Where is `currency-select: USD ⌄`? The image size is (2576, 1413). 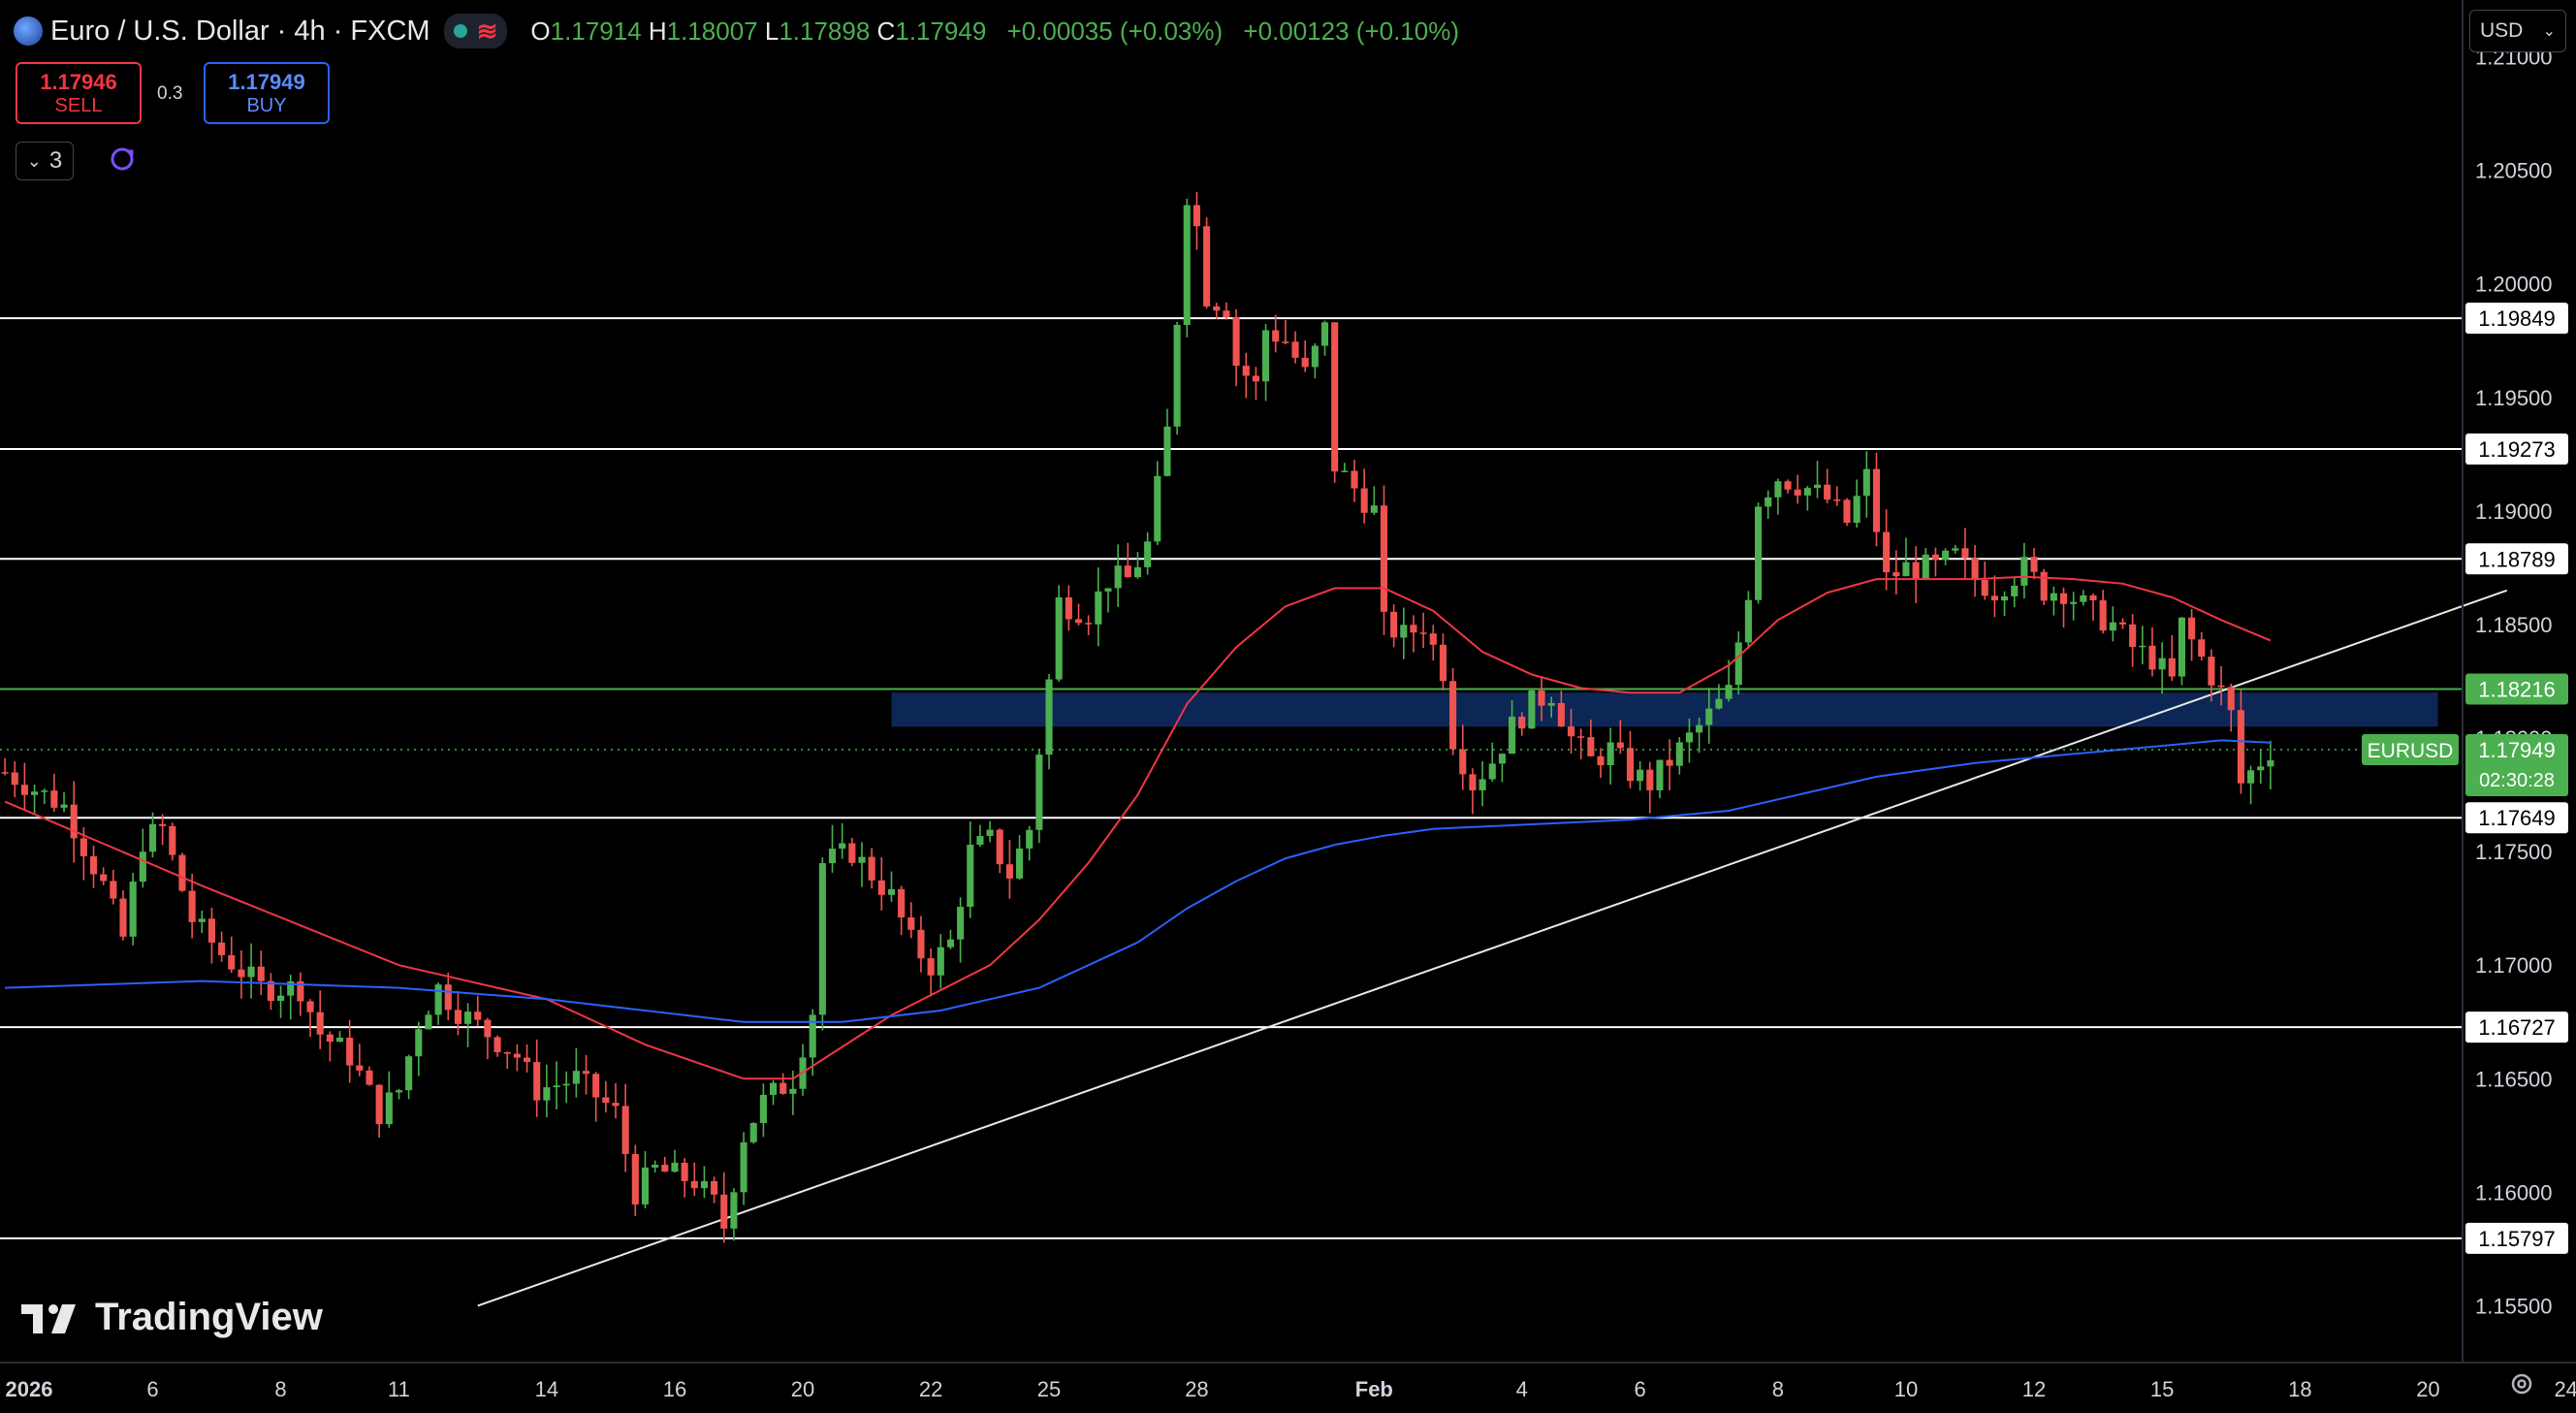
currency-select: USD ⌄ is located at coordinates (2517, 31).